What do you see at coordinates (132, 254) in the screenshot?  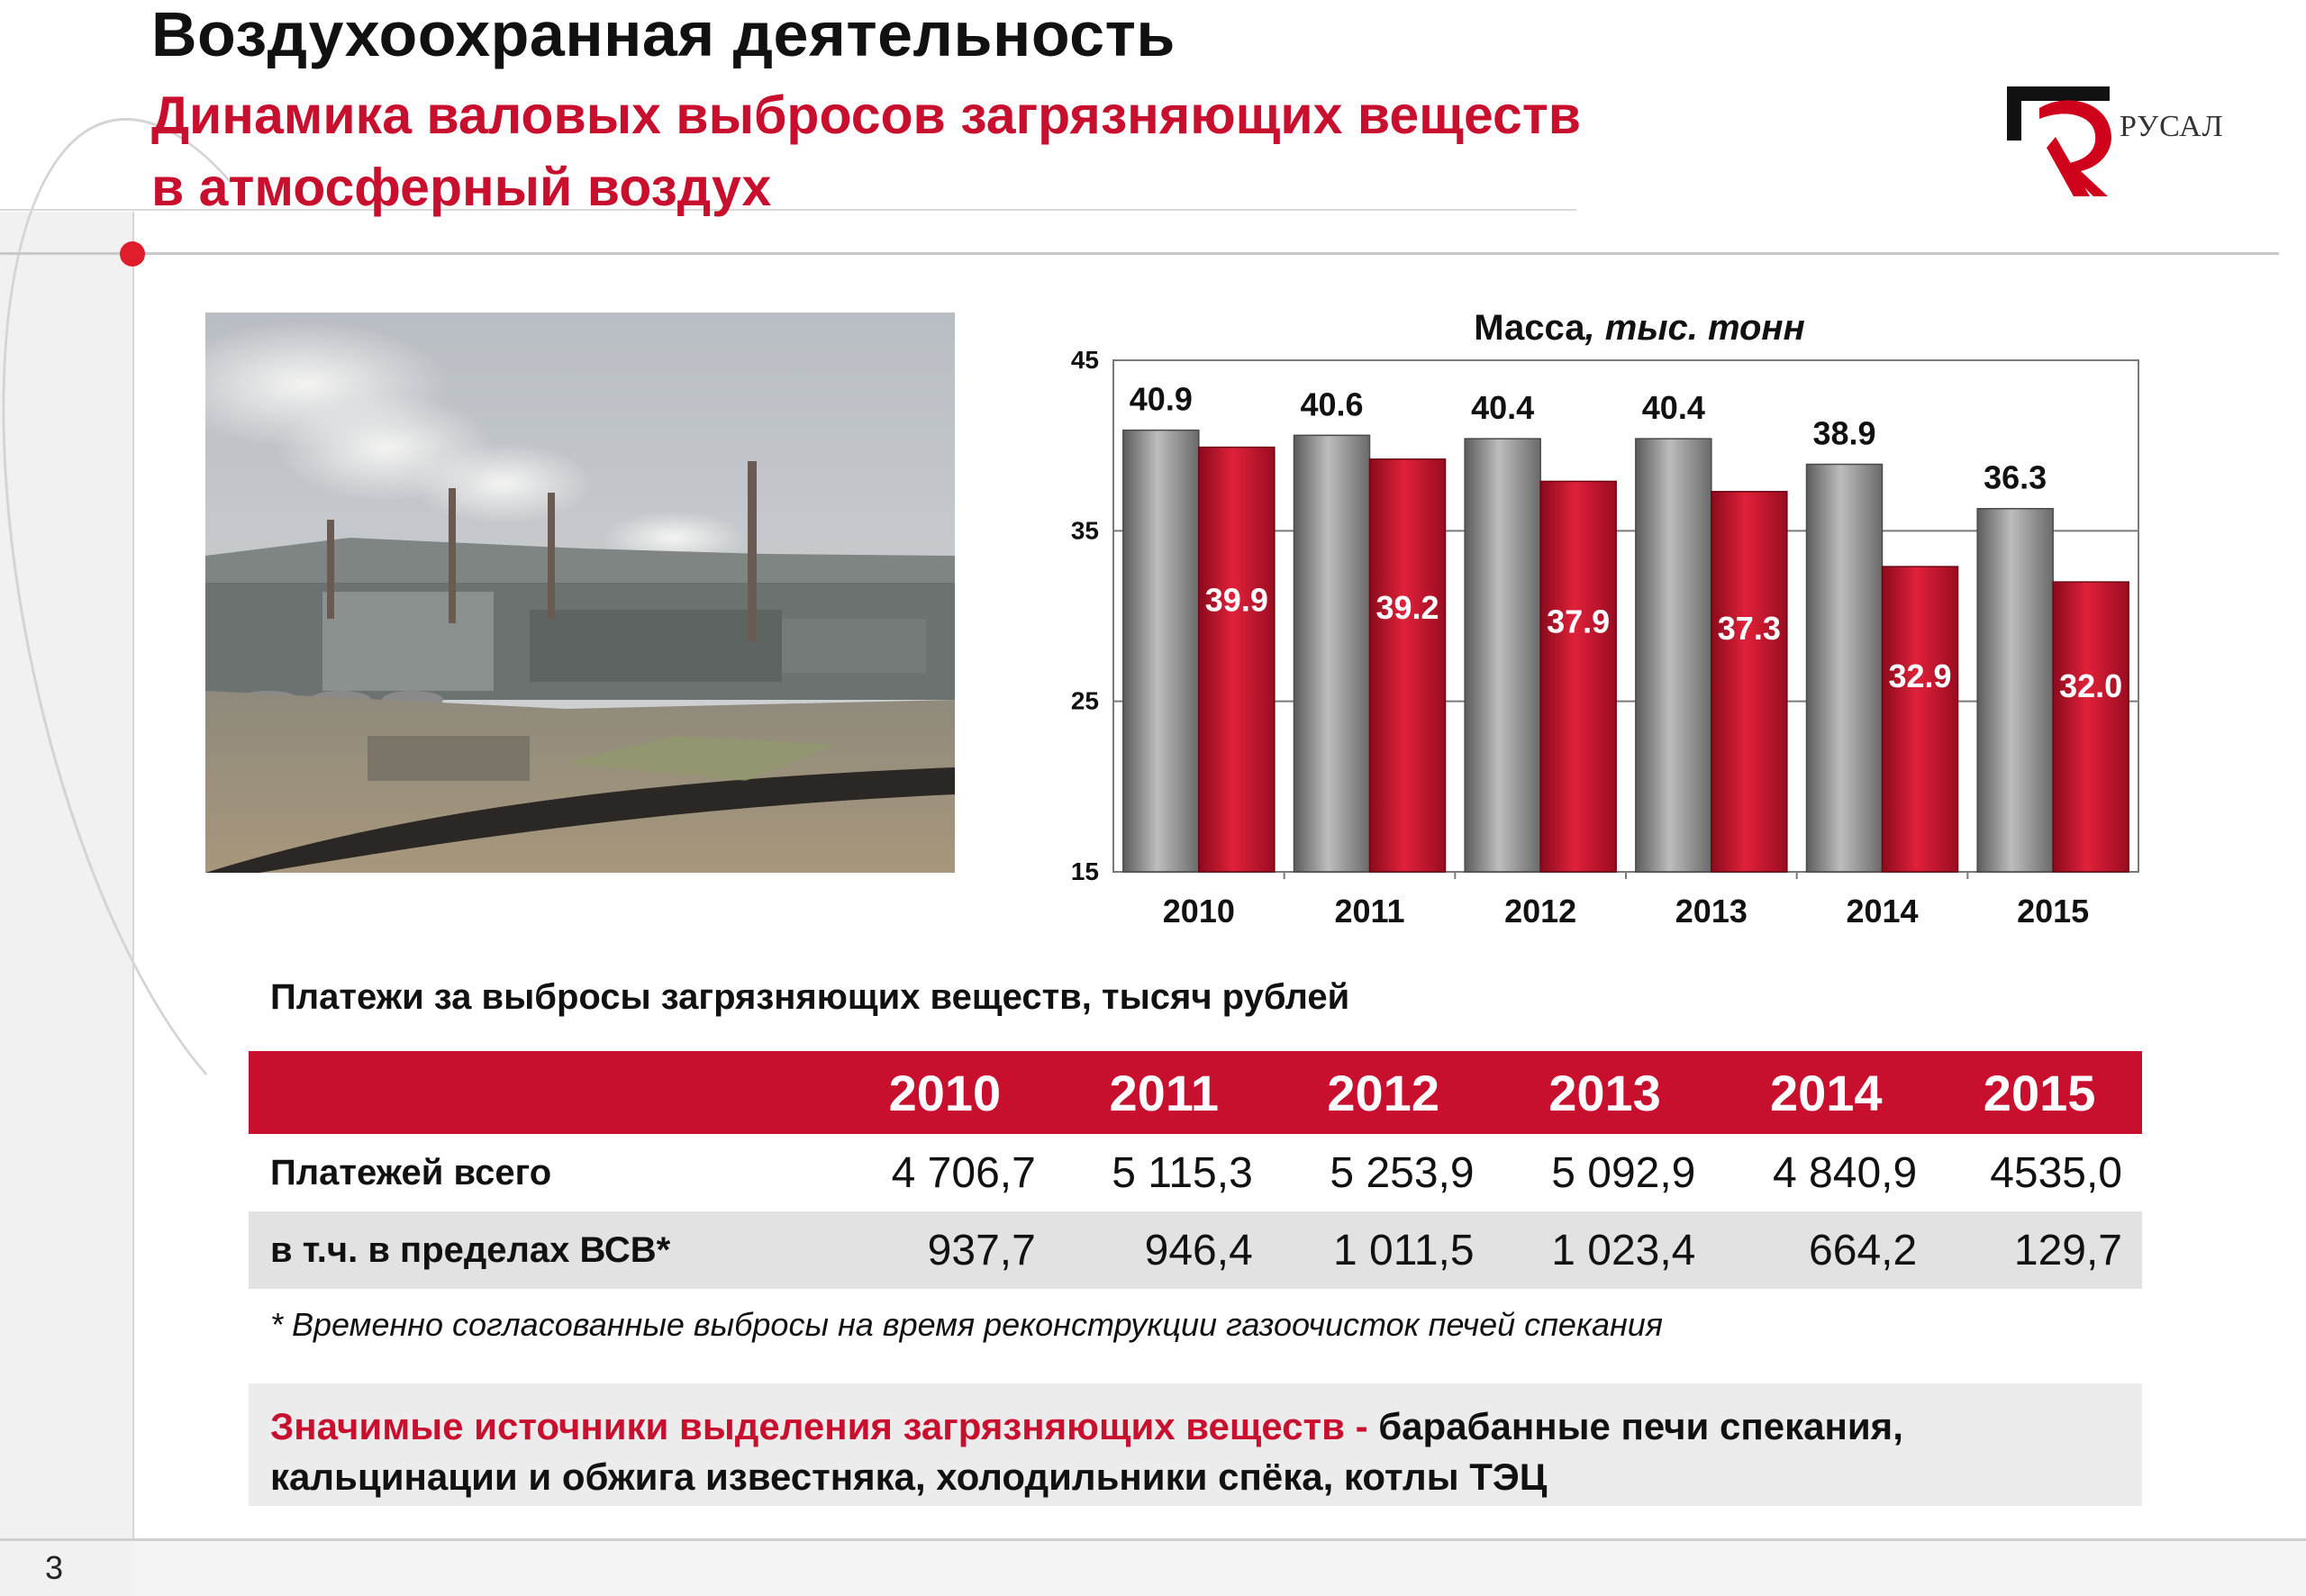 I see `decor-red-dot` at bounding box center [132, 254].